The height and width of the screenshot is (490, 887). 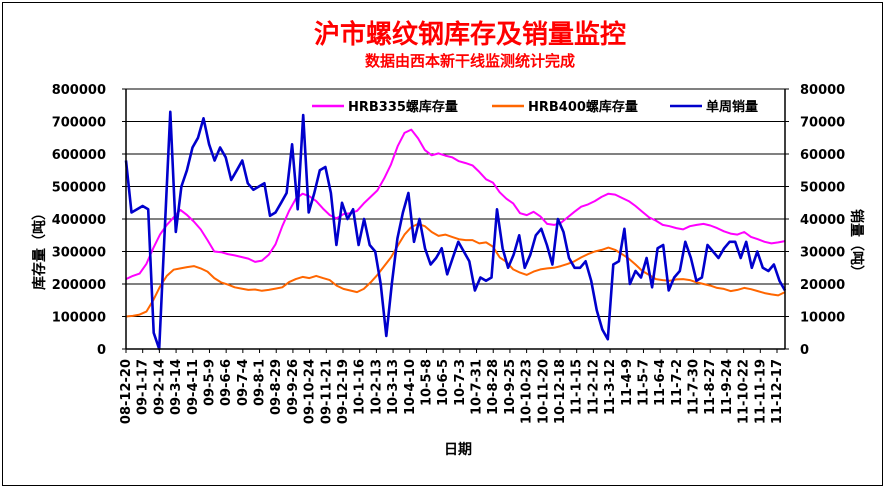 What do you see at coordinates (560, 391) in the screenshot?
I see `x-tick-label: 10-12-18` at bounding box center [560, 391].